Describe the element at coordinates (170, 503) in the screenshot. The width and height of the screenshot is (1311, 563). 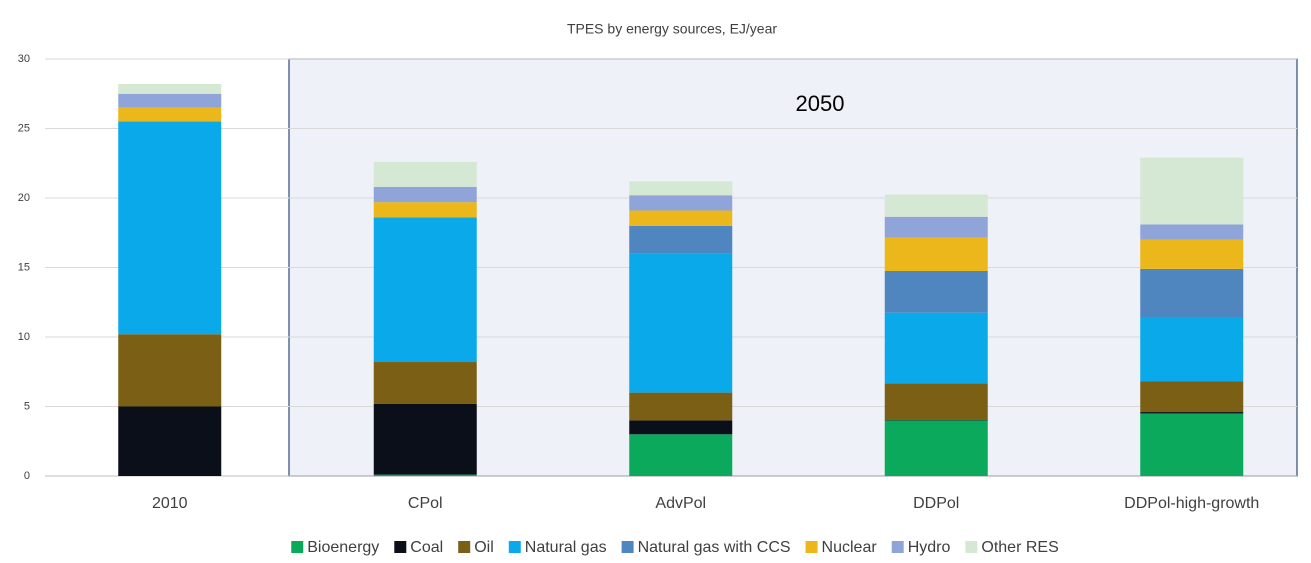
I see `x-tick-label: 2010` at that location.